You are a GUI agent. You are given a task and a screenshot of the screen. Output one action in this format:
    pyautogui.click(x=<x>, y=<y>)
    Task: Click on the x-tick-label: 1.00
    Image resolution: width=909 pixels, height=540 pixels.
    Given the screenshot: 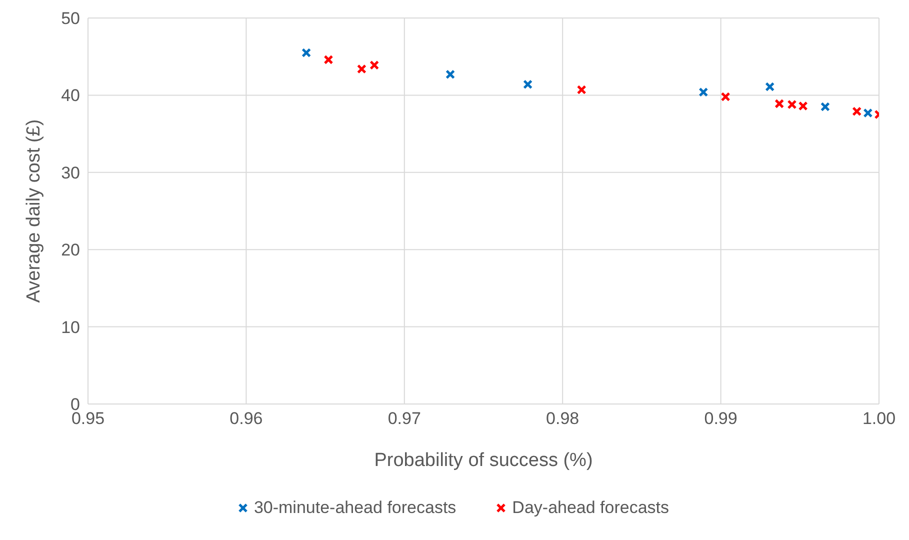 What is the action you would take?
    pyautogui.click(x=879, y=418)
    